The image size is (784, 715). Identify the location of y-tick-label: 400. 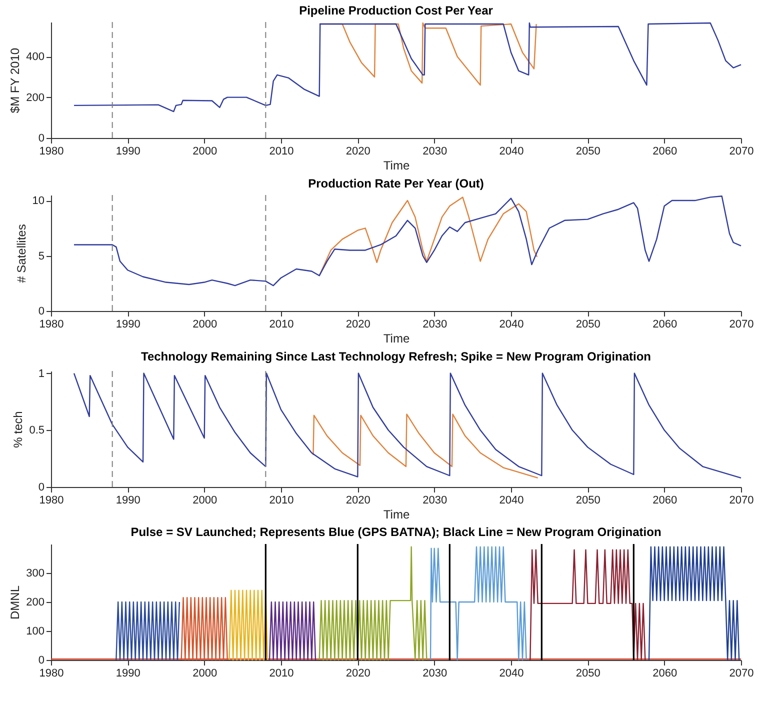
(35, 57).